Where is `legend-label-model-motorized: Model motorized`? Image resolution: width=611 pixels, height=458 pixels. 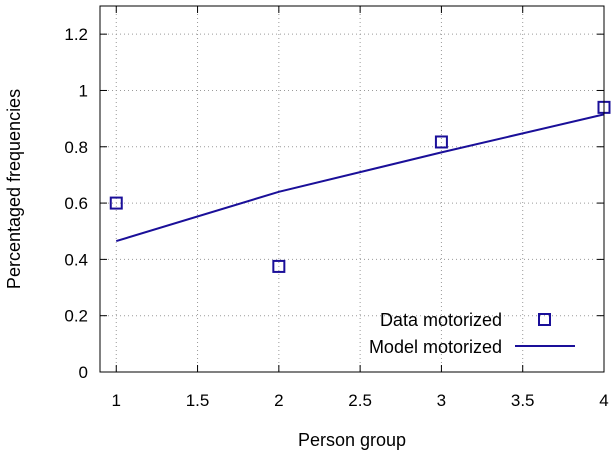 legend-label-model-motorized: Model motorized is located at coordinates (435, 347).